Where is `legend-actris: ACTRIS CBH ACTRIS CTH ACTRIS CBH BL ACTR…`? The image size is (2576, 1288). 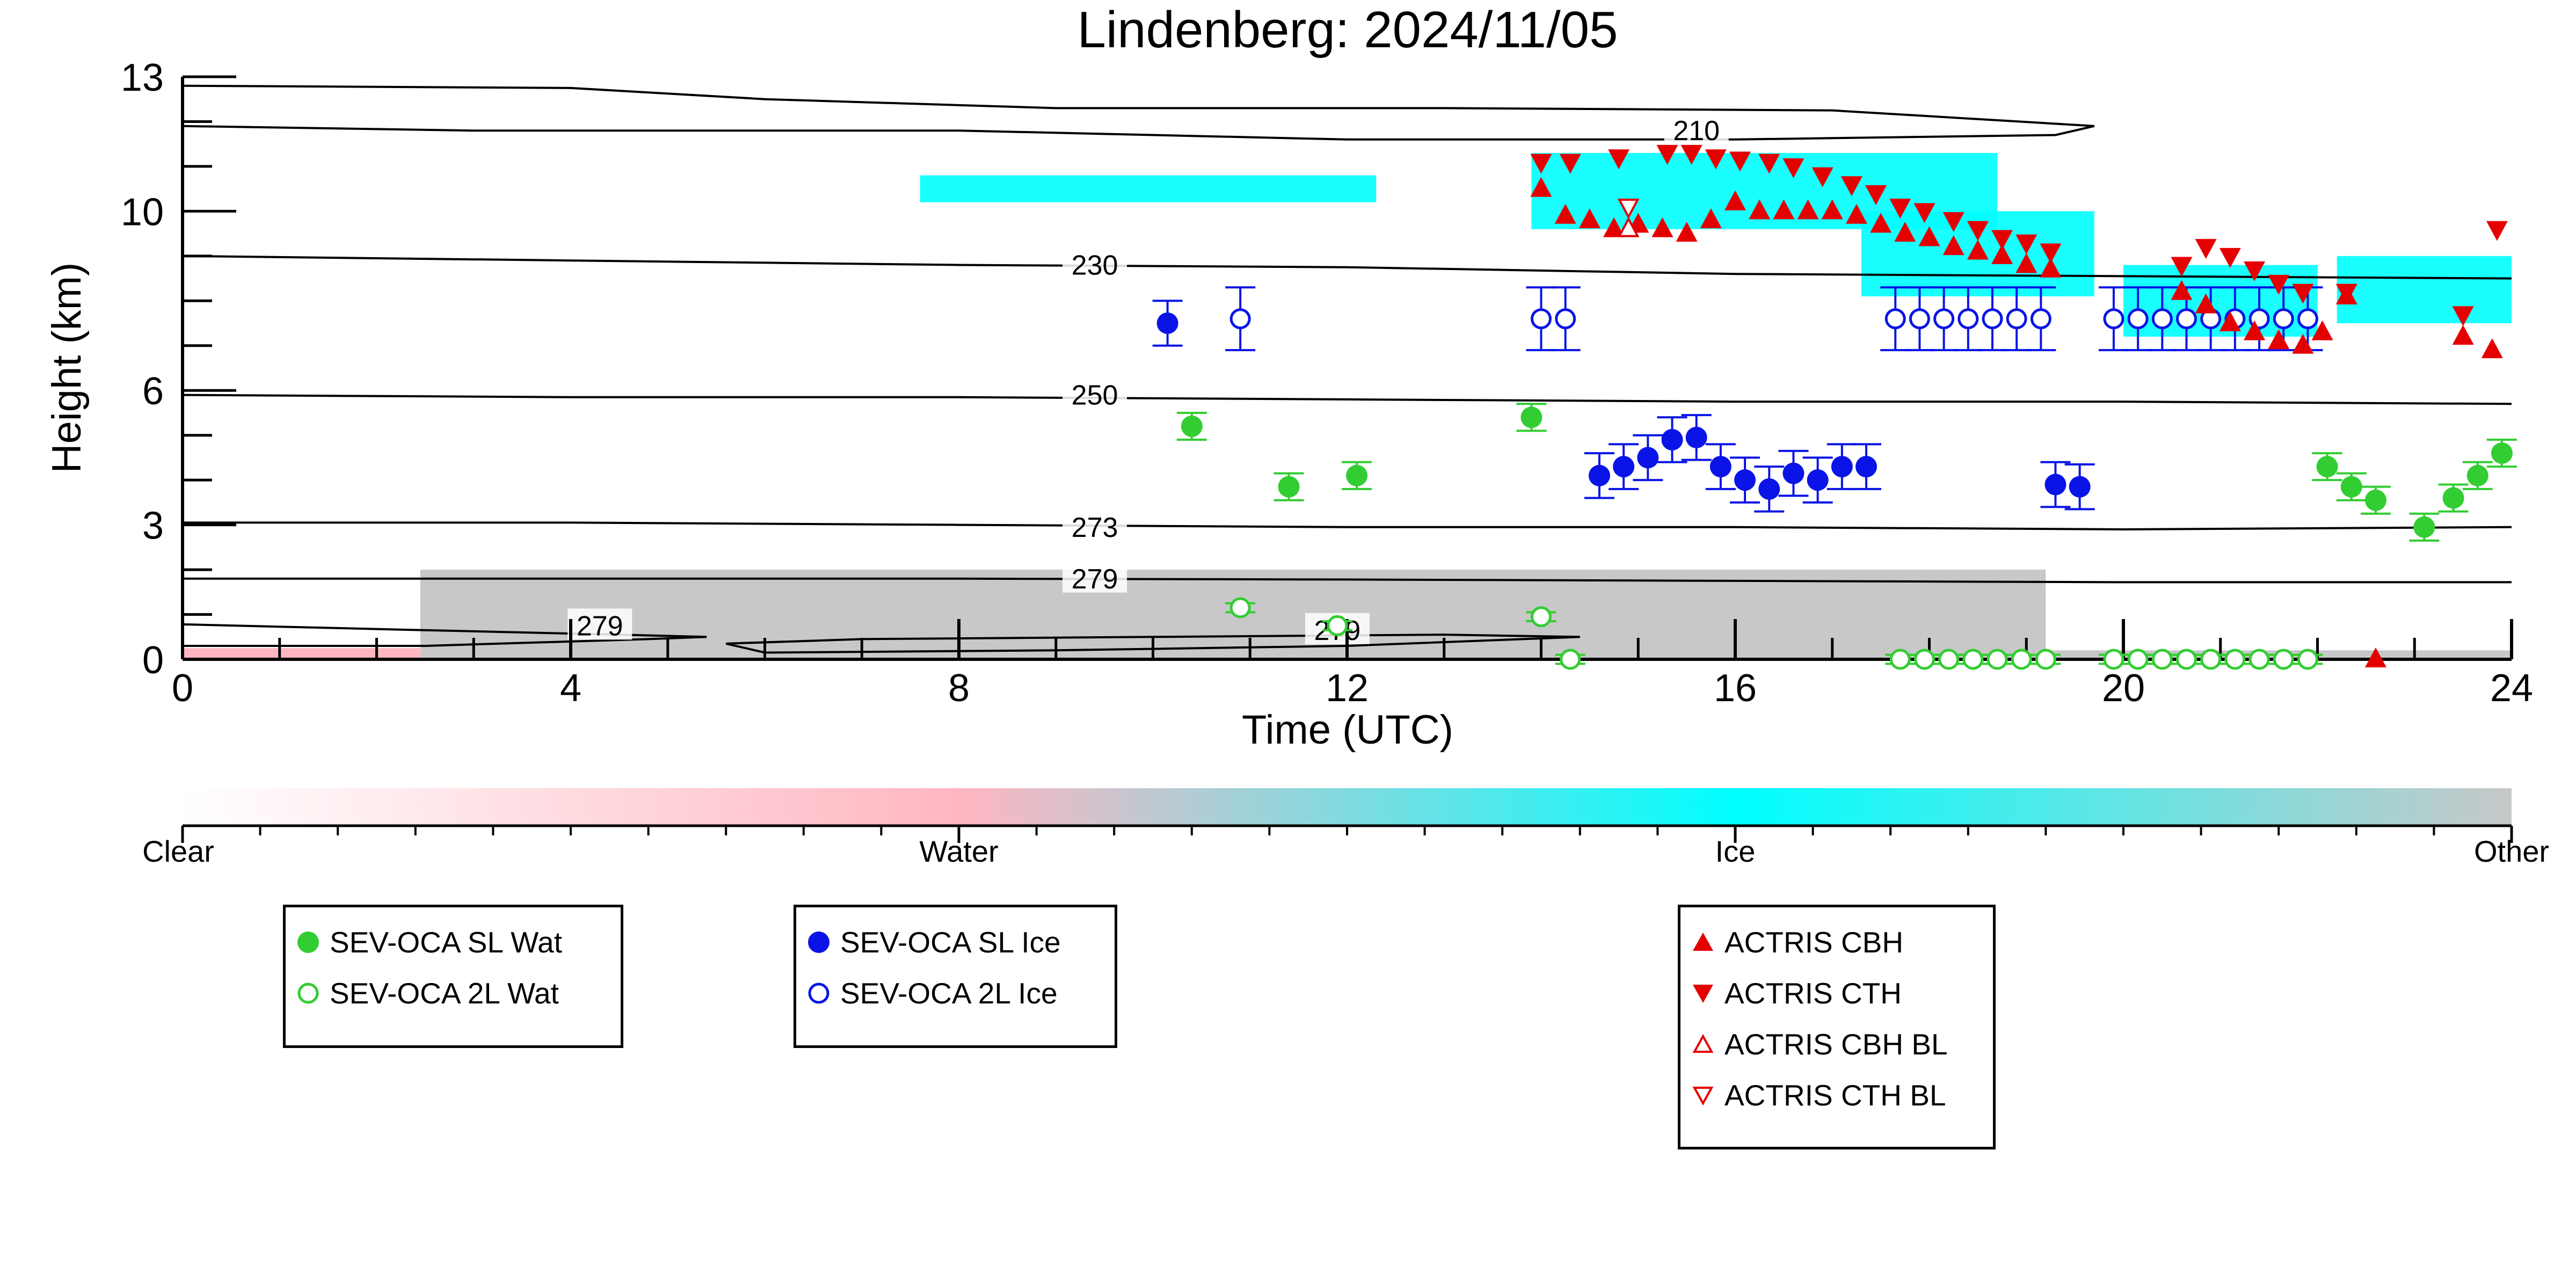 legend-actris: ACTRIS CBH ACTRIS CTH ACTRIS CBH BL ACTR… is located at coordinates (1837, 1027).